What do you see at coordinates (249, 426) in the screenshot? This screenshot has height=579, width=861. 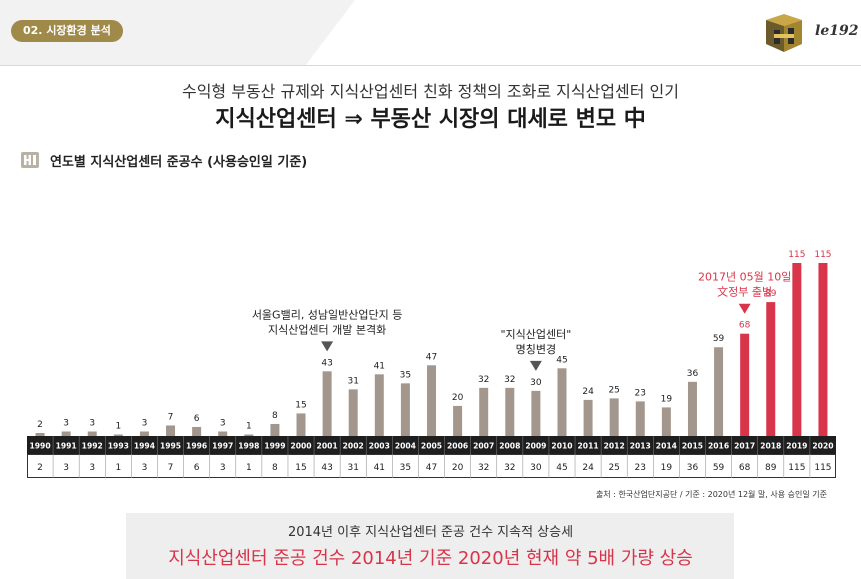 I see `bar-label-1998: 1` at bounding box center [249, 426].